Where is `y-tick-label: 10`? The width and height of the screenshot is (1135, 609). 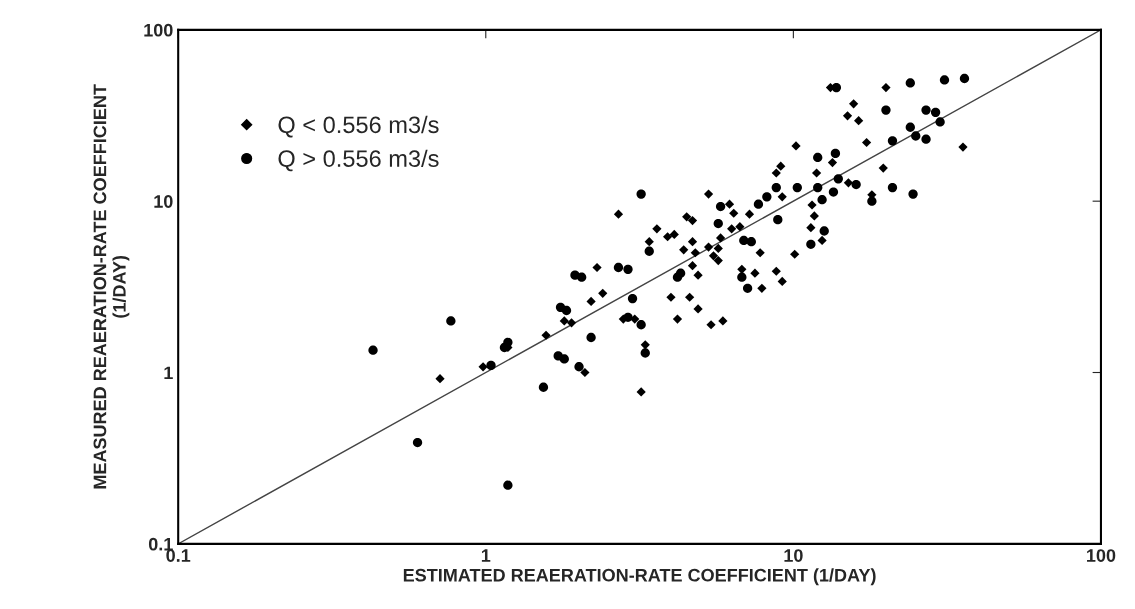 y-tick-label: 10 is located at coordinates (163, 201).